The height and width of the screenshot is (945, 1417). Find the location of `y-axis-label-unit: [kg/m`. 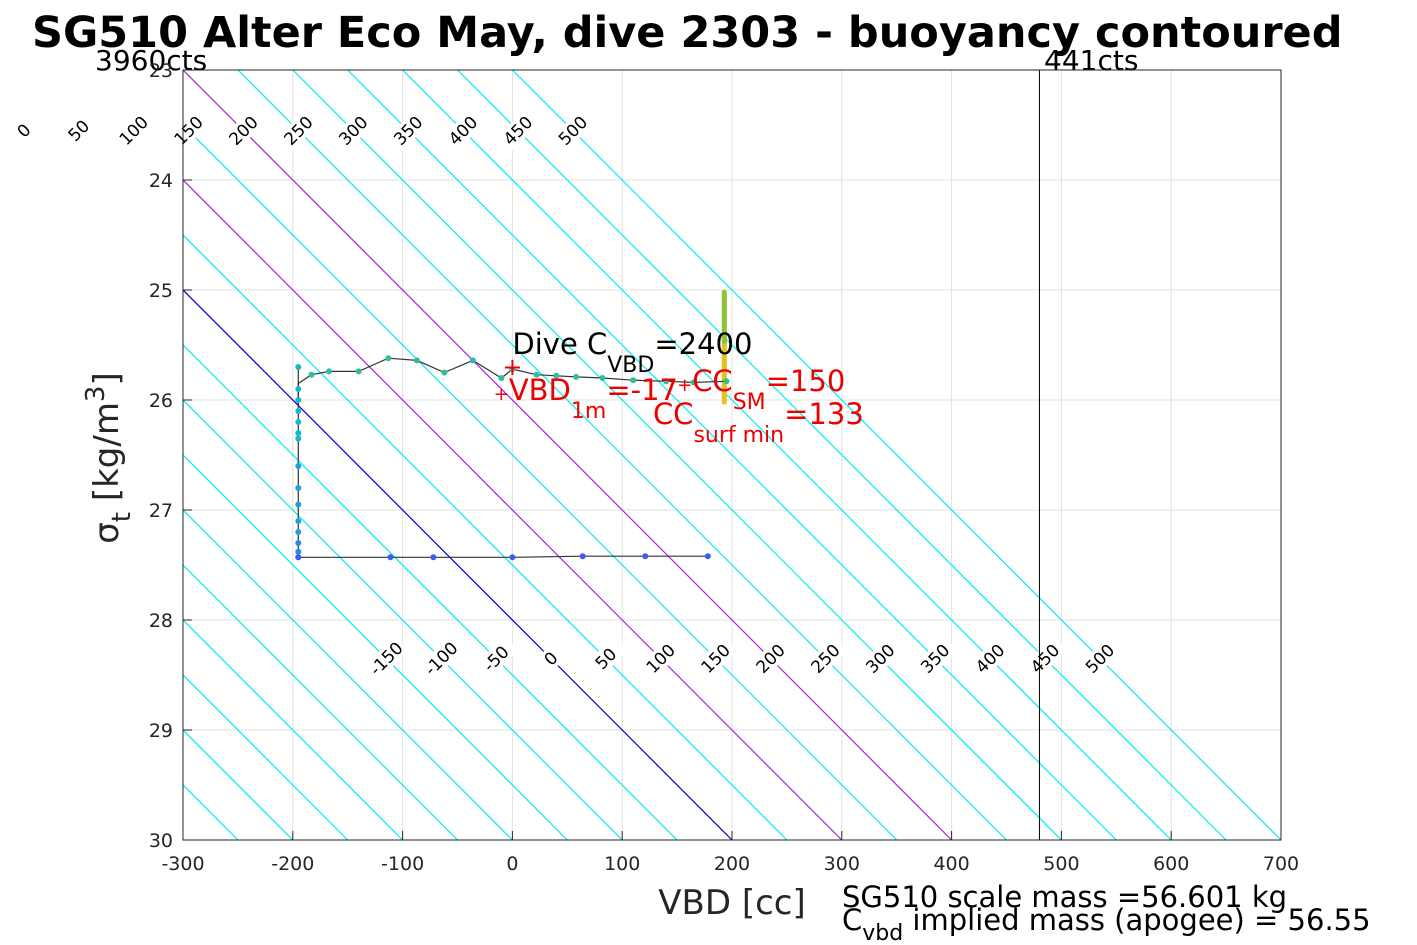

y-axis-label-unit: [kg/m is located at coordinates (107, 457).